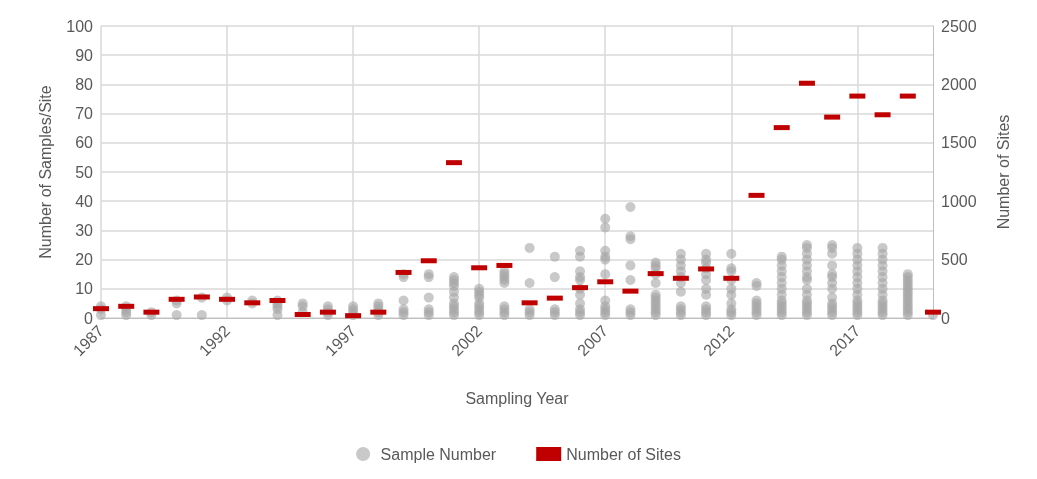  What do you see at coordinates (84, 172) in the screenshot?
I see `y-tick-label: 50` at bounding box center [84, 172].